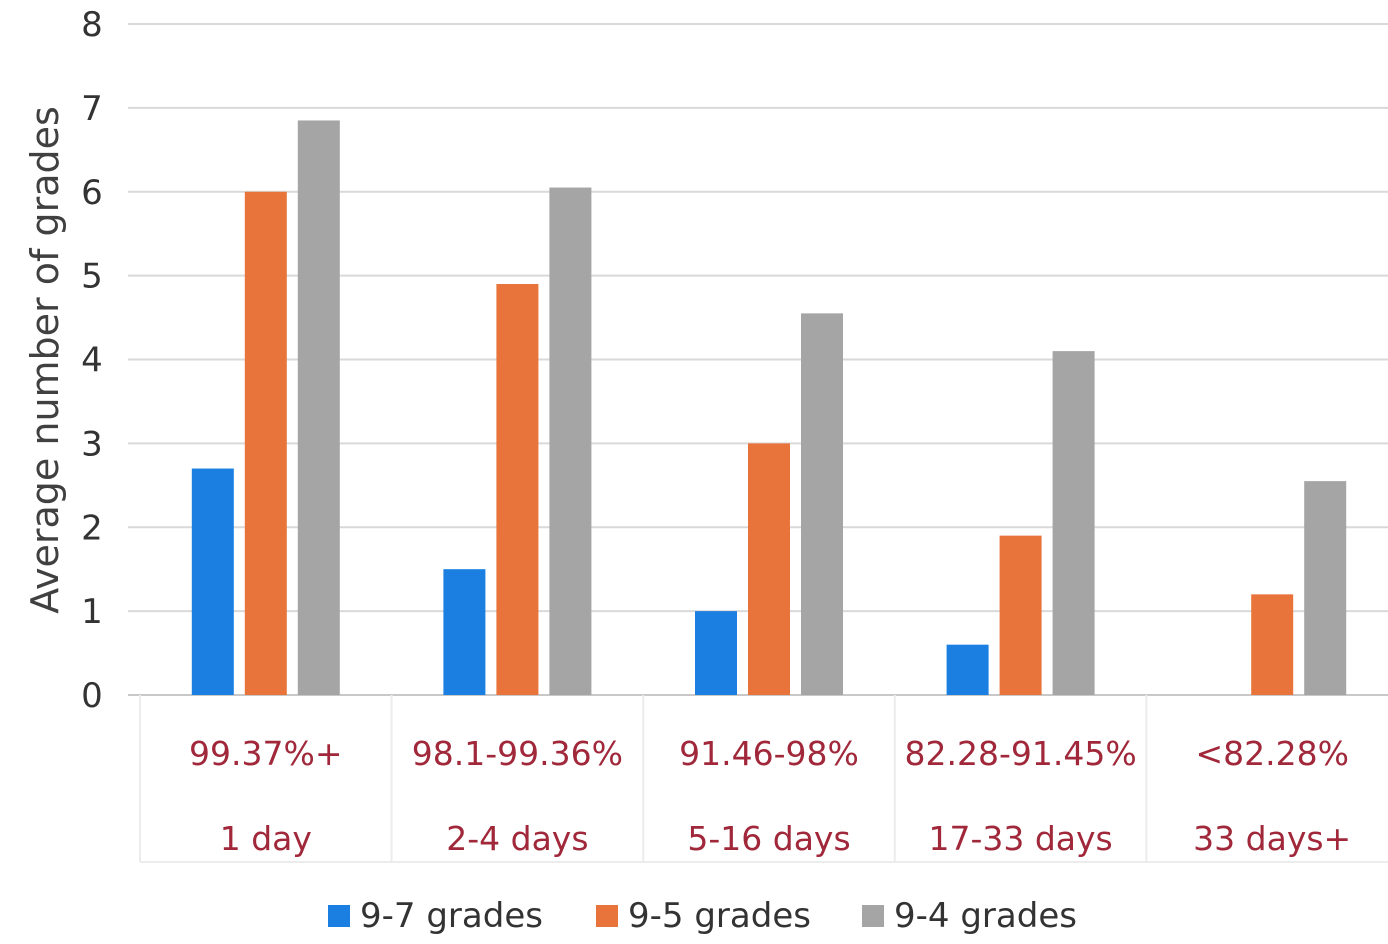 Image resolution: width=1388 pixels, height=944 pixels. What do you see at coordinates (92, 25) in the screenshot?
I see `y-tick-label: 8` at bounding box center [92, 25].